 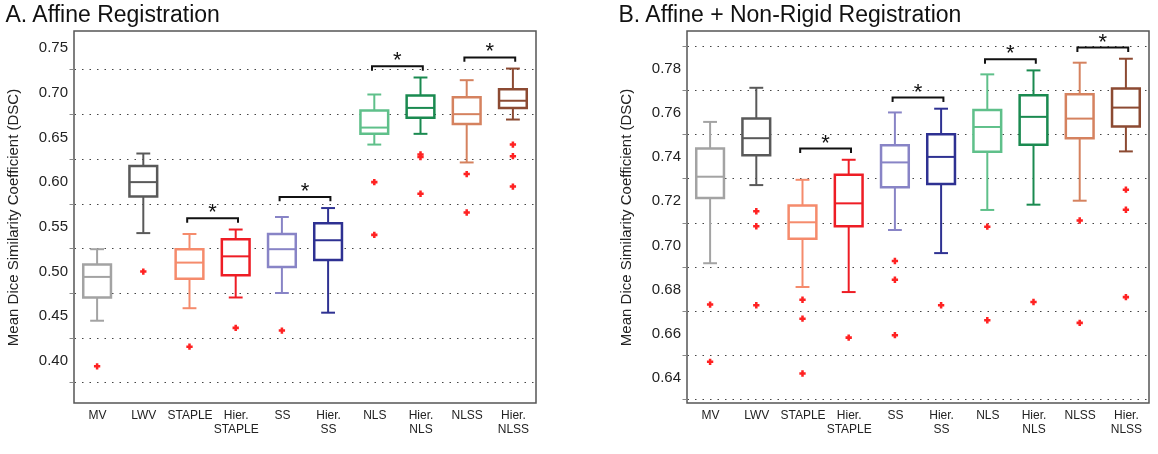 I want to click on y-tick-label: 0.72, so click(x=666, y=200).